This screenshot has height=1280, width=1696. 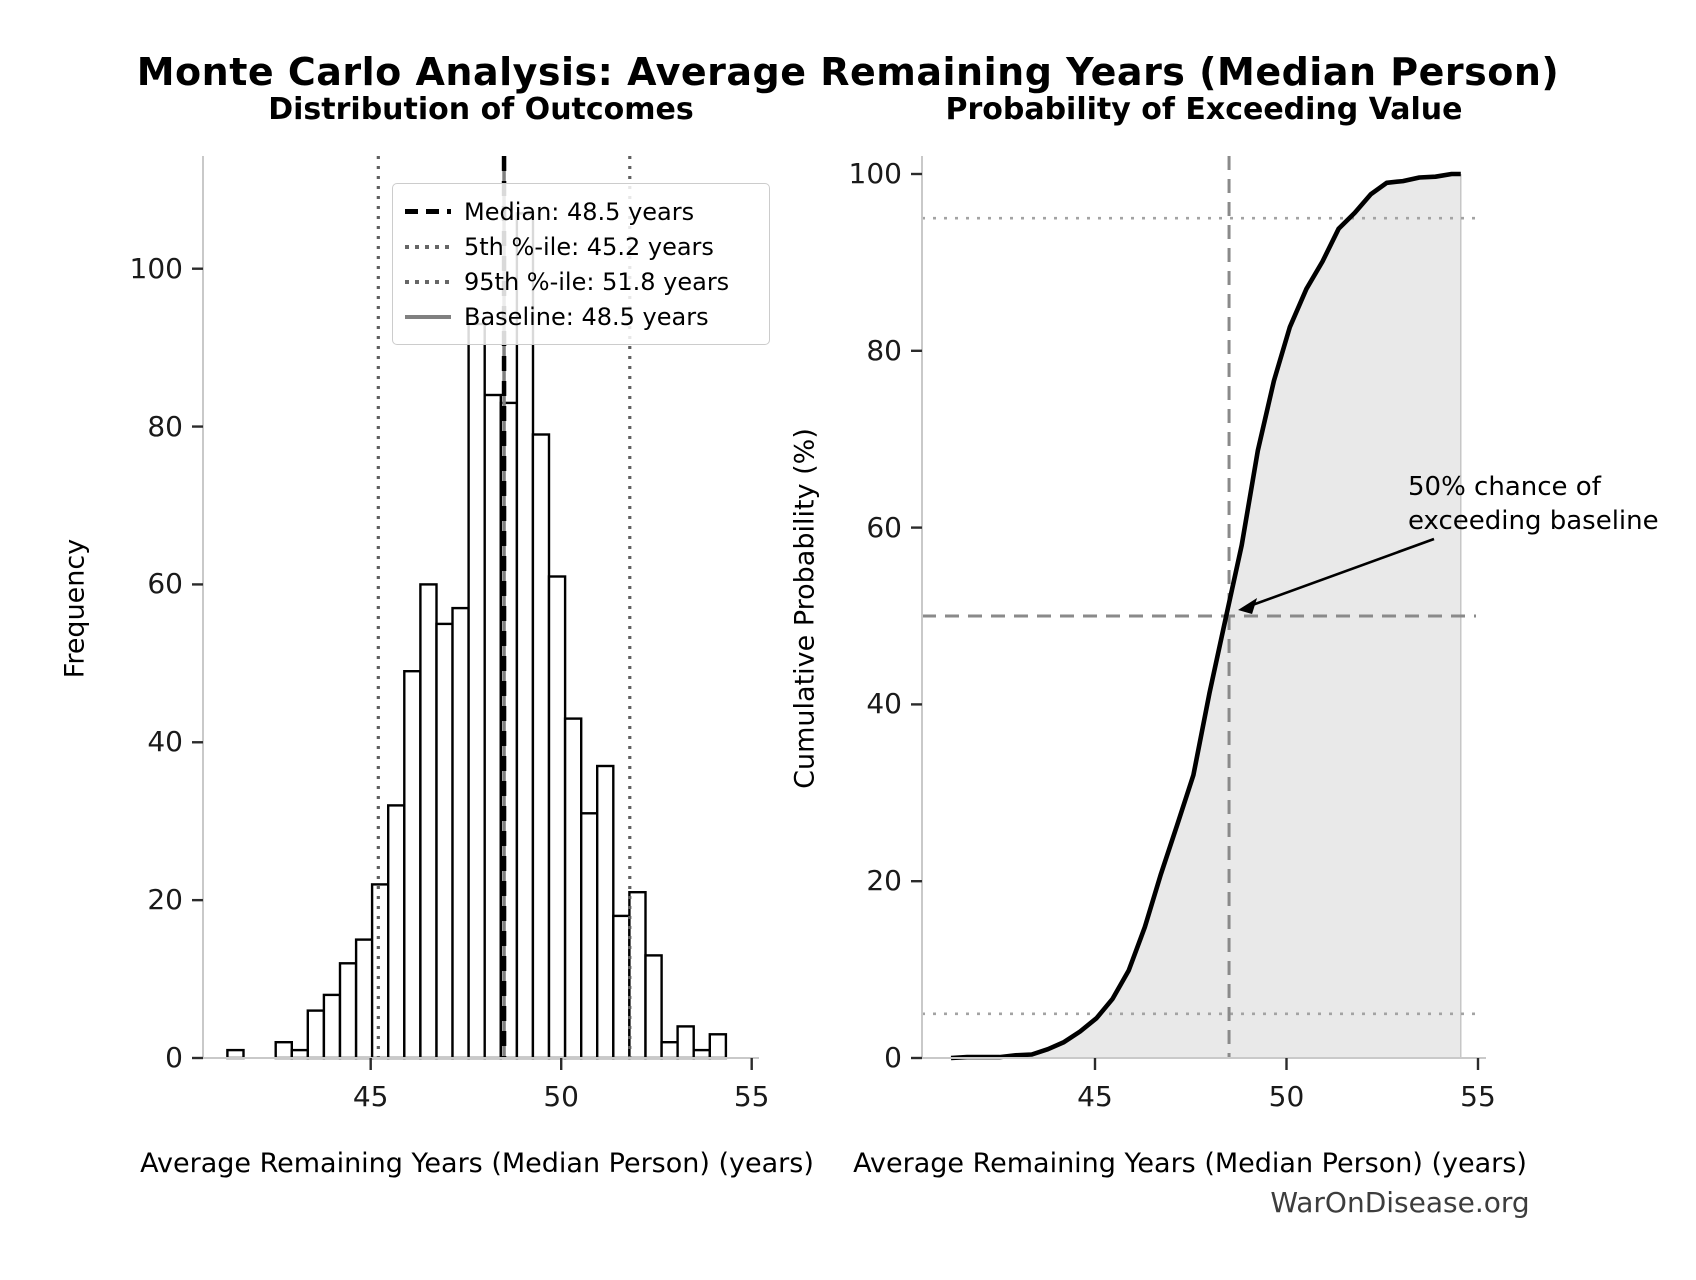 I want to click on percentile95-line-swatch-icon, so click(x=428, y=281).